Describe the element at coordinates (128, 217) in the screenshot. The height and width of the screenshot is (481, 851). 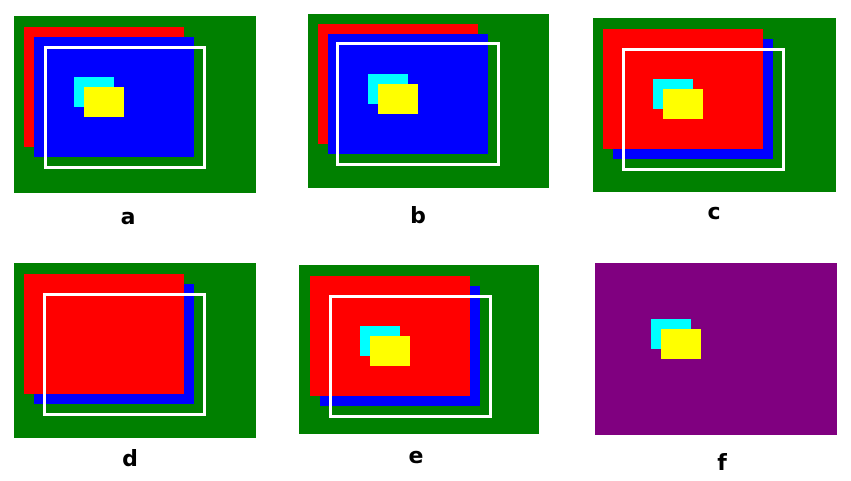
I see `panel-a-label: a` at that location.